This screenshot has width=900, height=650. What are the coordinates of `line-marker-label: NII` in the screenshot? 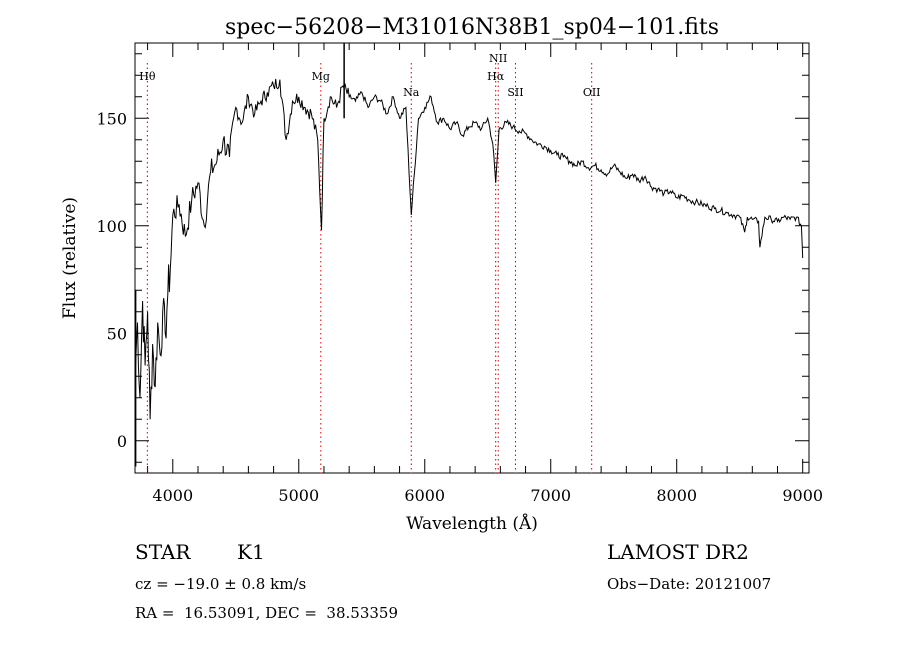 It's located at (498, 58).